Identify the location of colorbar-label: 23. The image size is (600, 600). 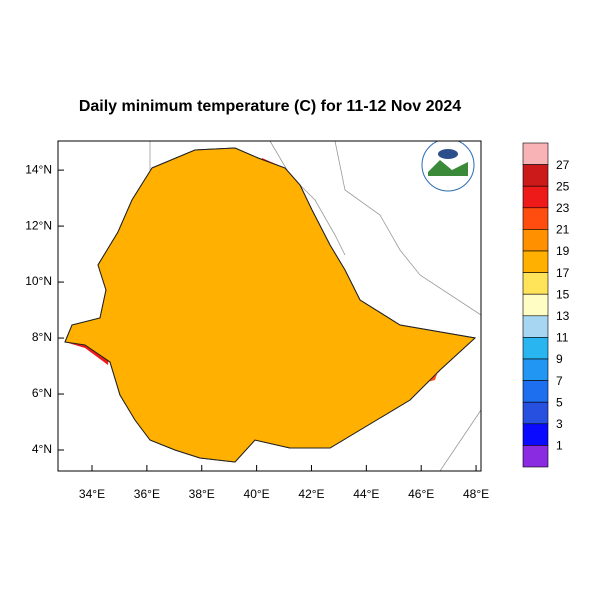
(563, 208).